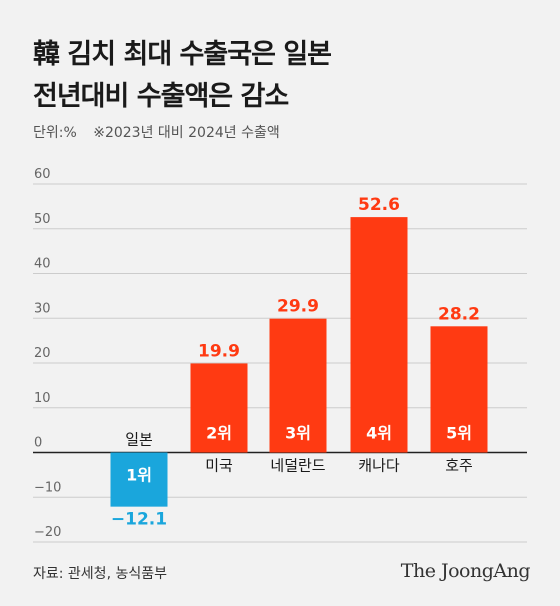  I want to click on y-tick-label: 40, so click(42, 264).